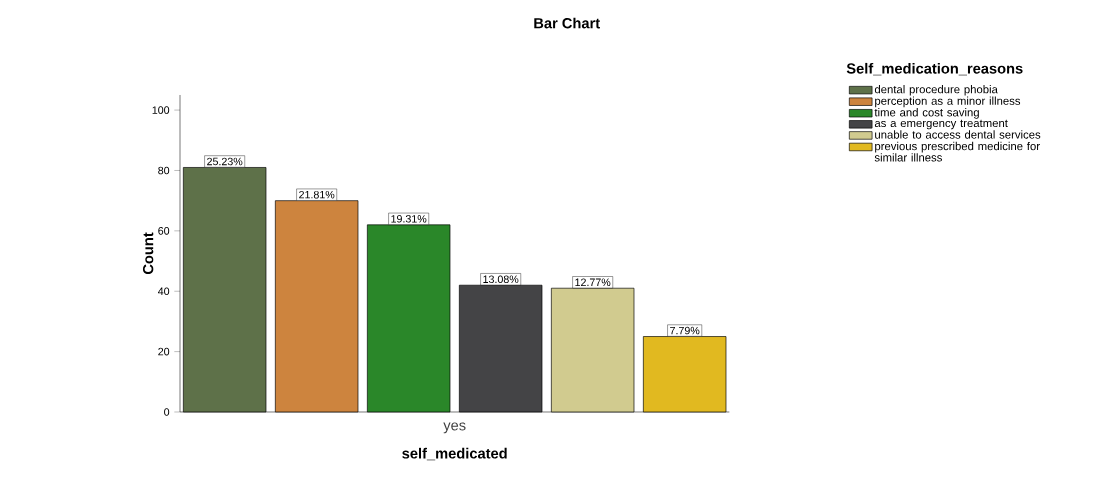  Describe the element at coordinates (163, 291) in the screenshot. I see `y-tick-label: 40` at that location.